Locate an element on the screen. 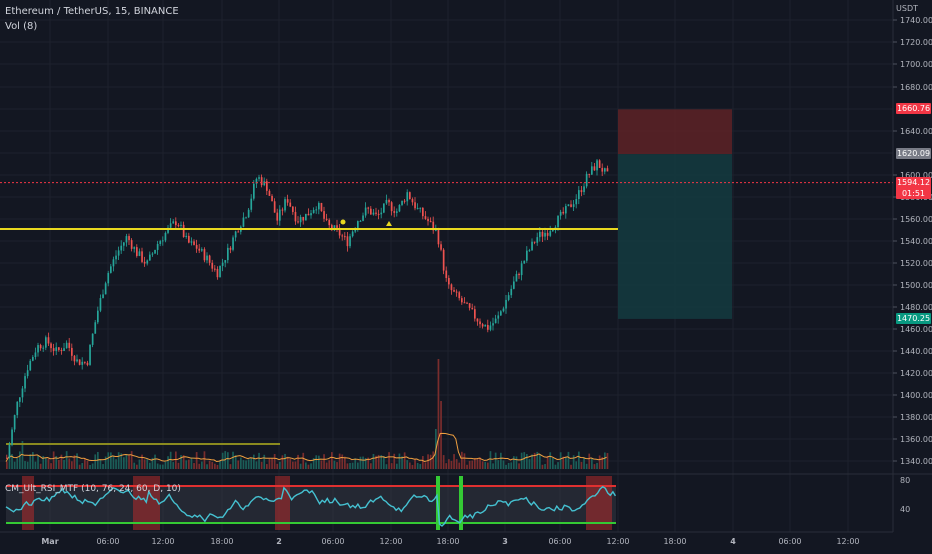 This screenshot has width=932, height=554. rsi-pane is located at coordinates (310, 503).